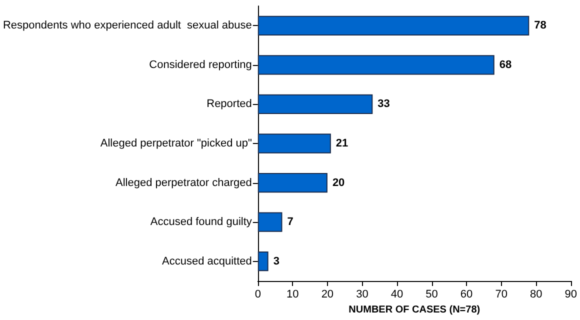 This screenshot has height=320, width=580. I want to click on x-axis-title: NUMBER OF CASES (N=78), so click(414, 310).